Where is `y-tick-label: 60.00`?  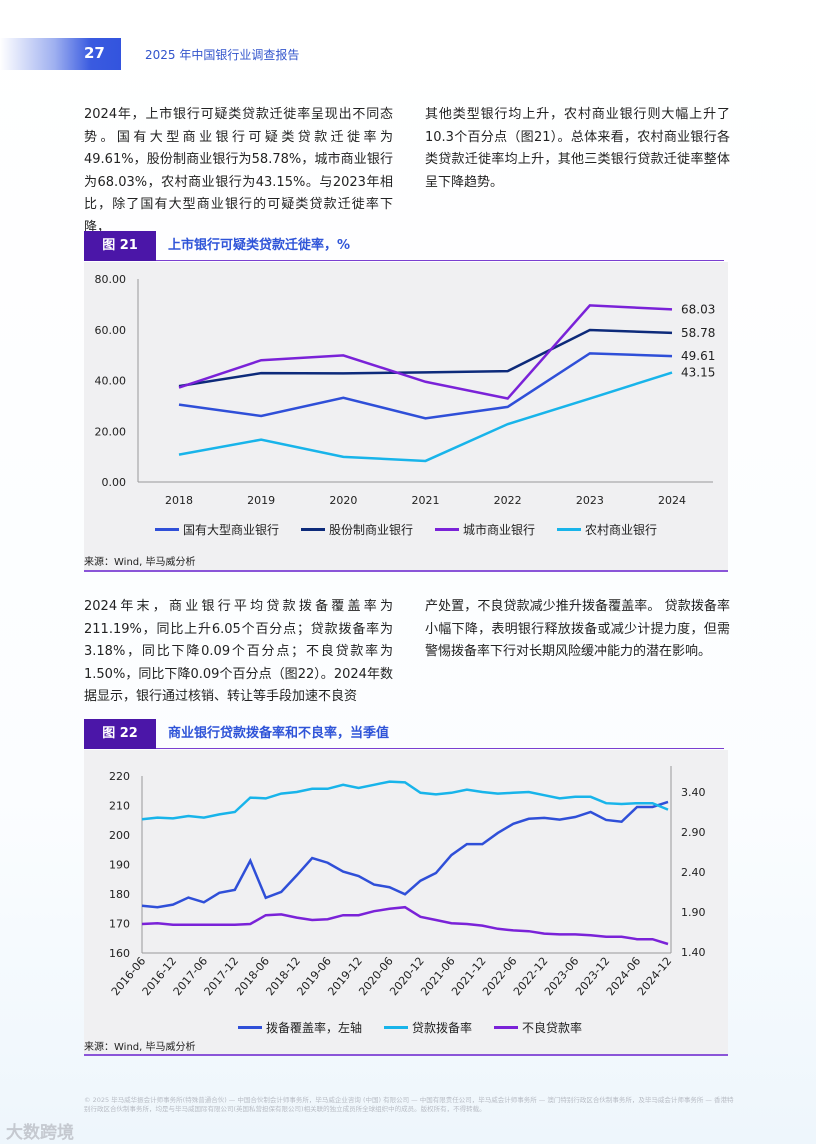 y-tick-label: 60.00 is located at coordinates (111, 330).